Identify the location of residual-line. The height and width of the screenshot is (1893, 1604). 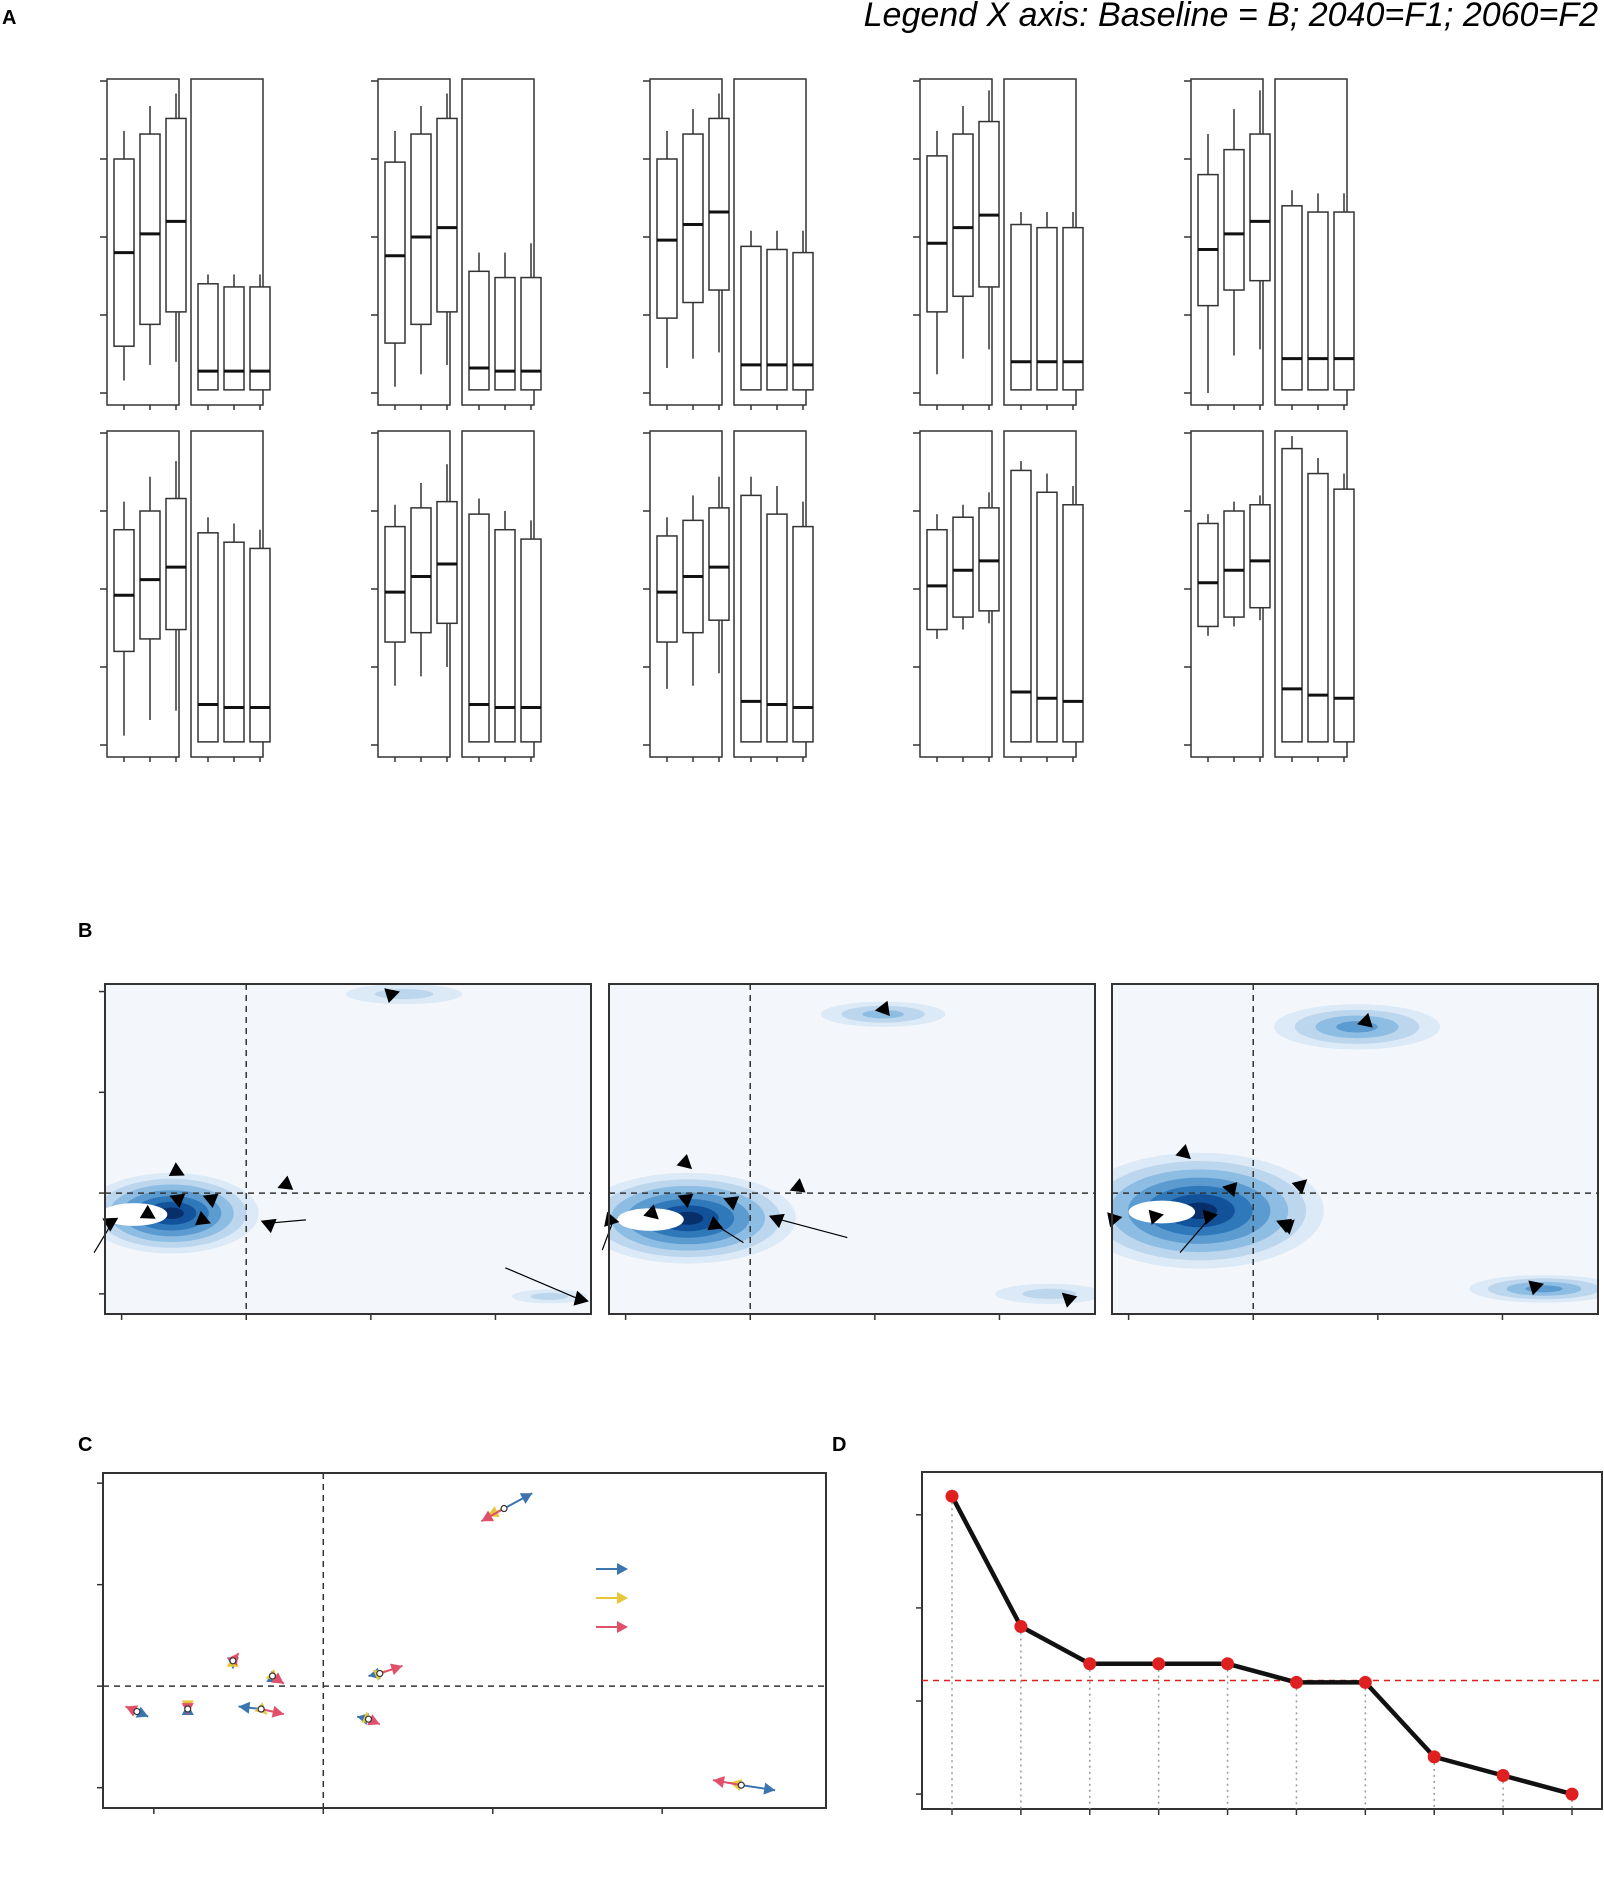
(1261, 1646).